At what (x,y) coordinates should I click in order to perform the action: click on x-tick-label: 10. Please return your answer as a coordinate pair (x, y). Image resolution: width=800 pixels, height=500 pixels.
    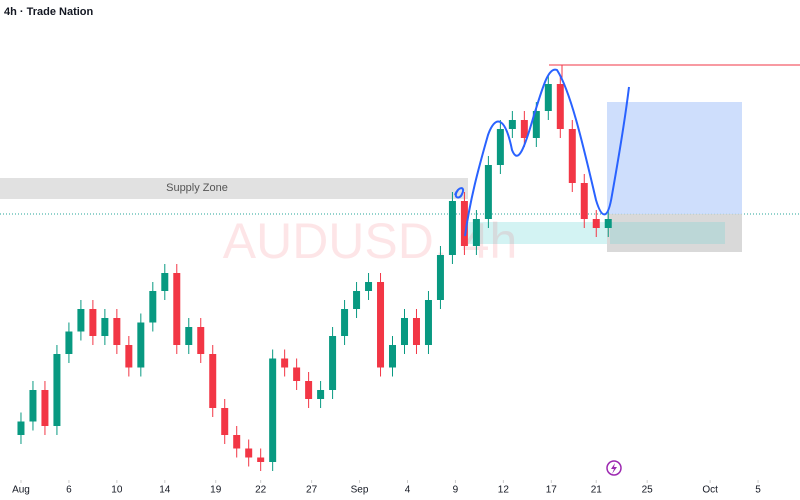
    Looking at the image, I should click on (117, 490).